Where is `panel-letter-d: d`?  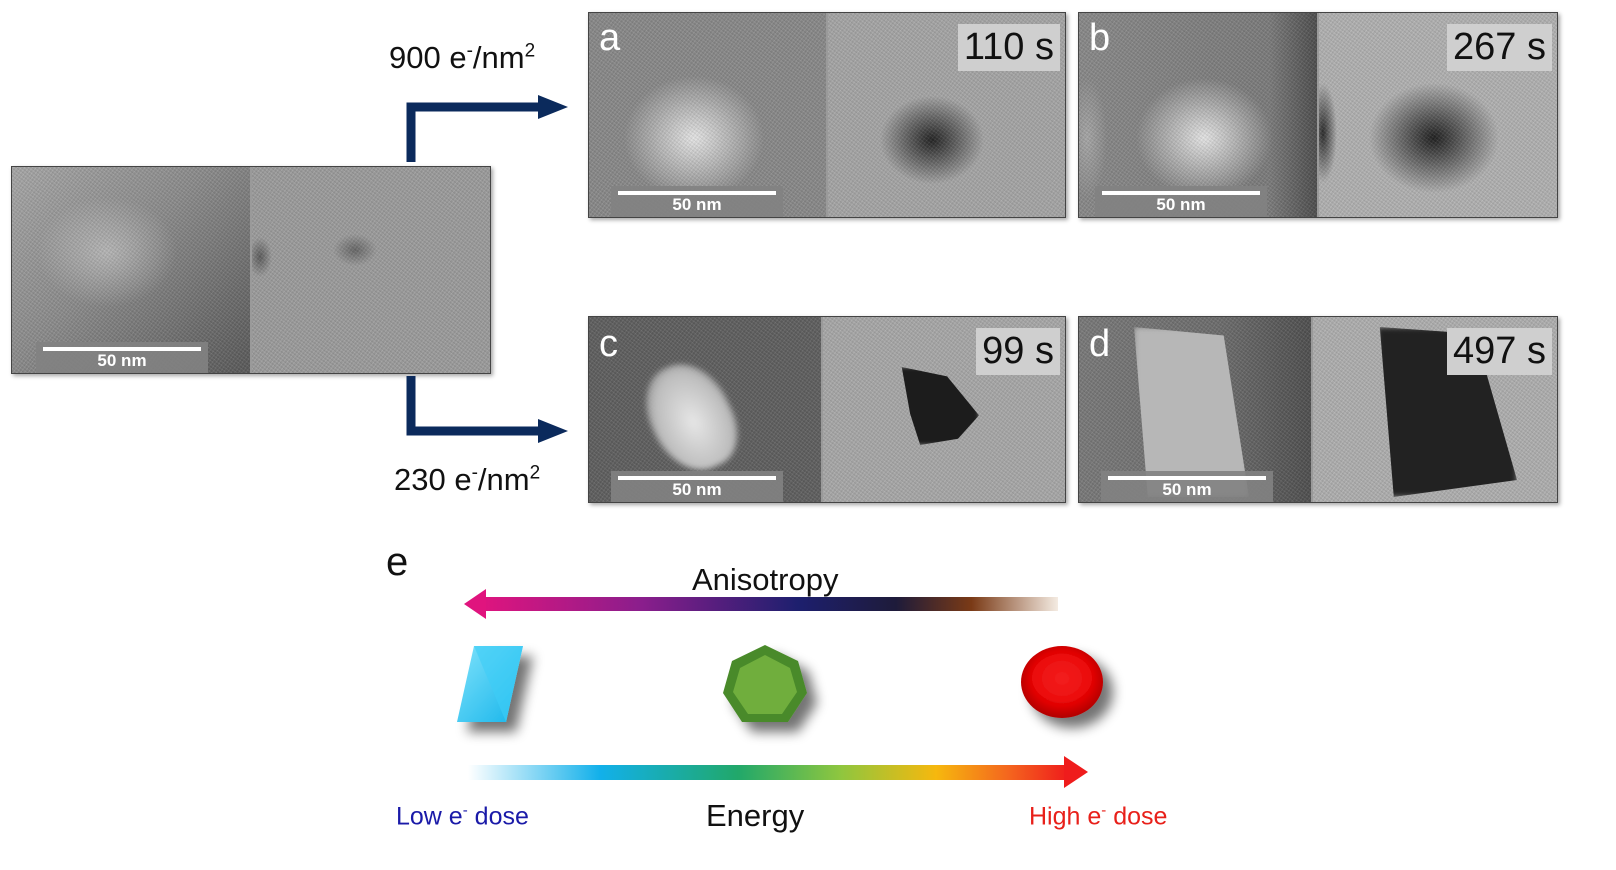 panel-letter-d: d is located at coordinates (1100, 344).